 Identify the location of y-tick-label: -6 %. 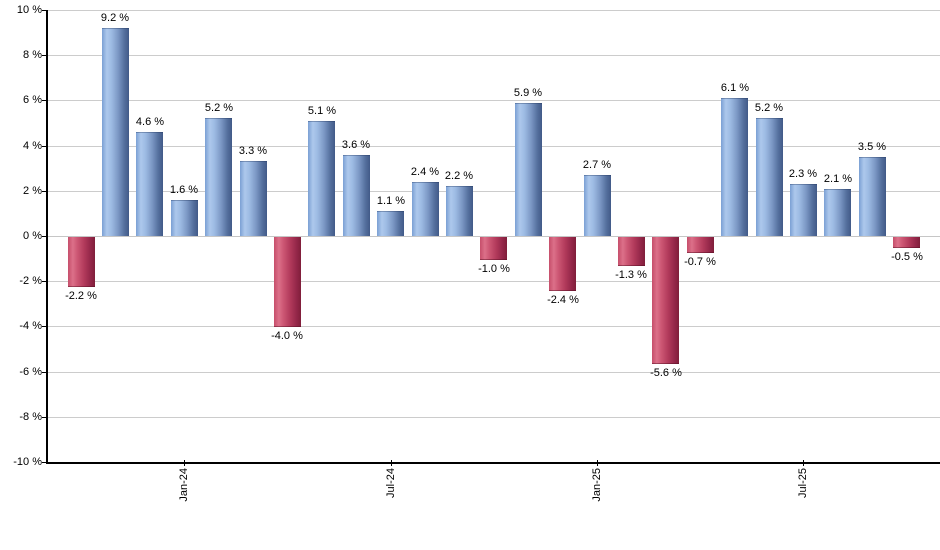
(30, 372).